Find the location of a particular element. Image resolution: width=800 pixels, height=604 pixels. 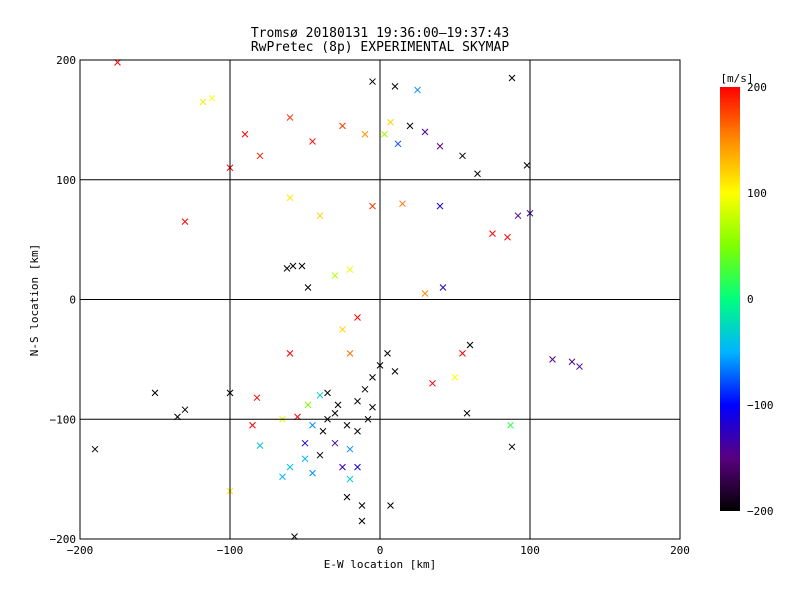

y-tick-label: 100 is located at coordinates (66, 180).